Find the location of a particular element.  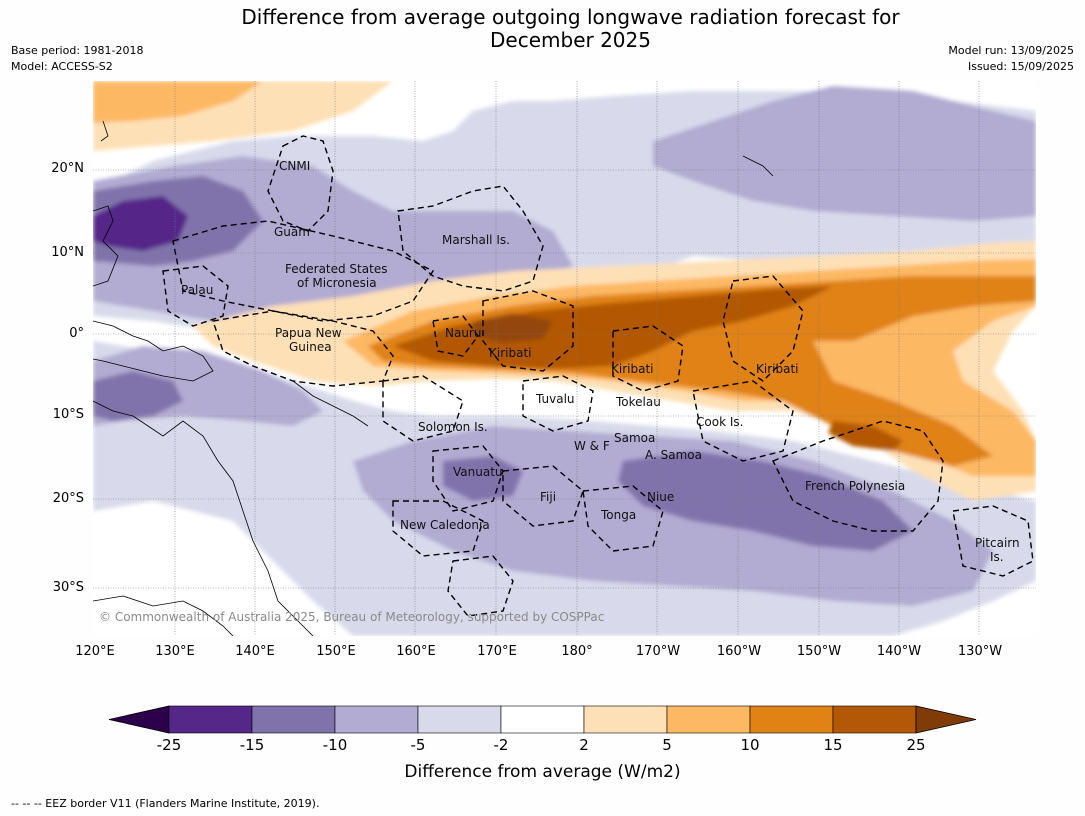

colorbar-segments is located at coordinates (542, 719).